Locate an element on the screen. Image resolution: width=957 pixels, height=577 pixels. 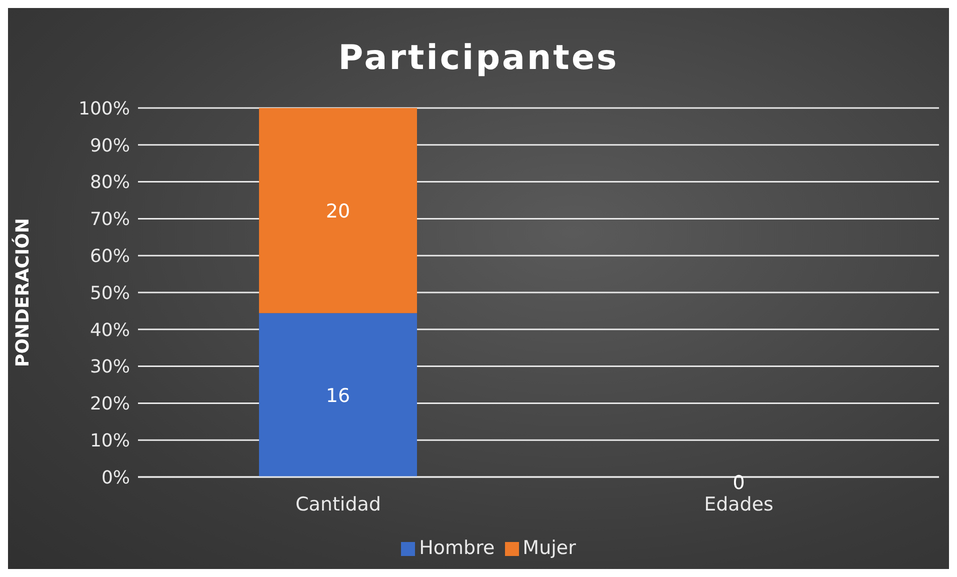
y-tick-label: 100% is located at coordinates (104, 109).